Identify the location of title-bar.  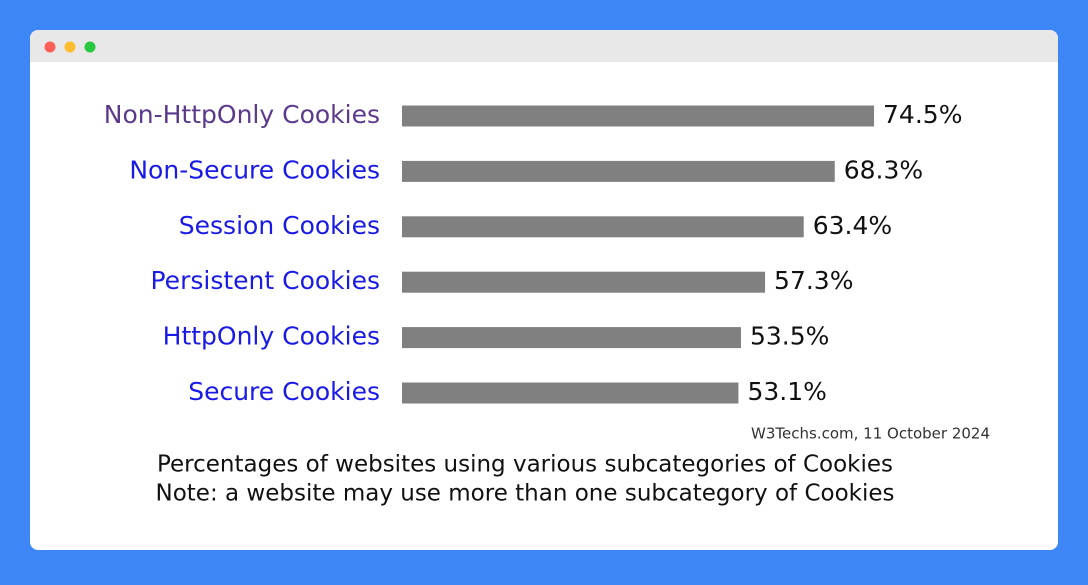
(544, 46).